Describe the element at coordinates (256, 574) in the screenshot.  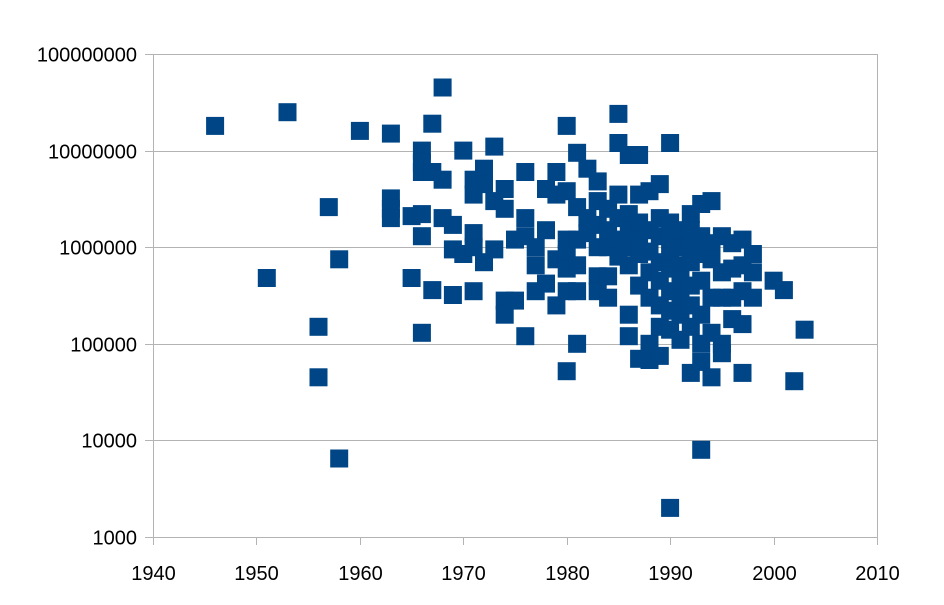
I see `x-tick-label: 1950` at that location.